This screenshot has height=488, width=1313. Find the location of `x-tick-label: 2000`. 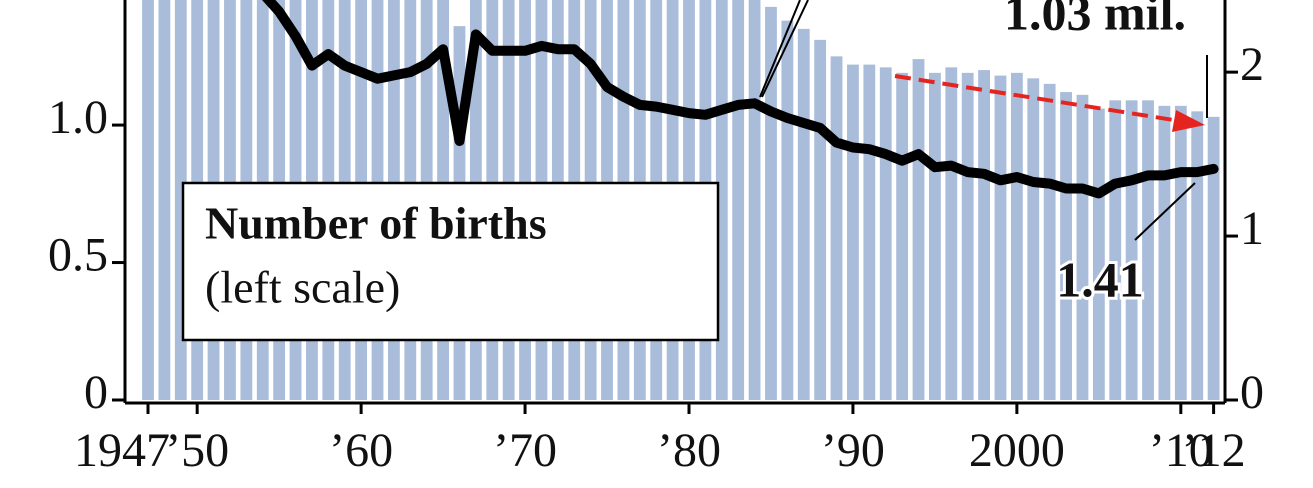

x-tick-label: 2000 is located at coordinates (1017, 450).